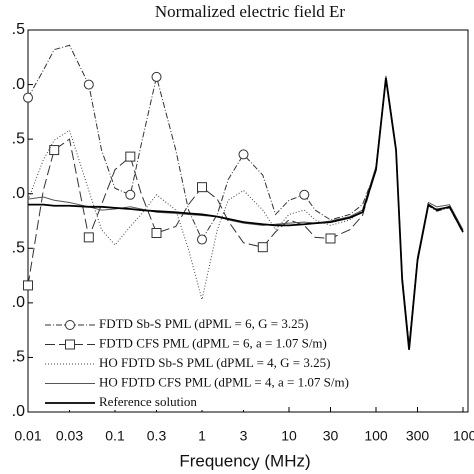  I want to click on legend-box, so click(153, 361).